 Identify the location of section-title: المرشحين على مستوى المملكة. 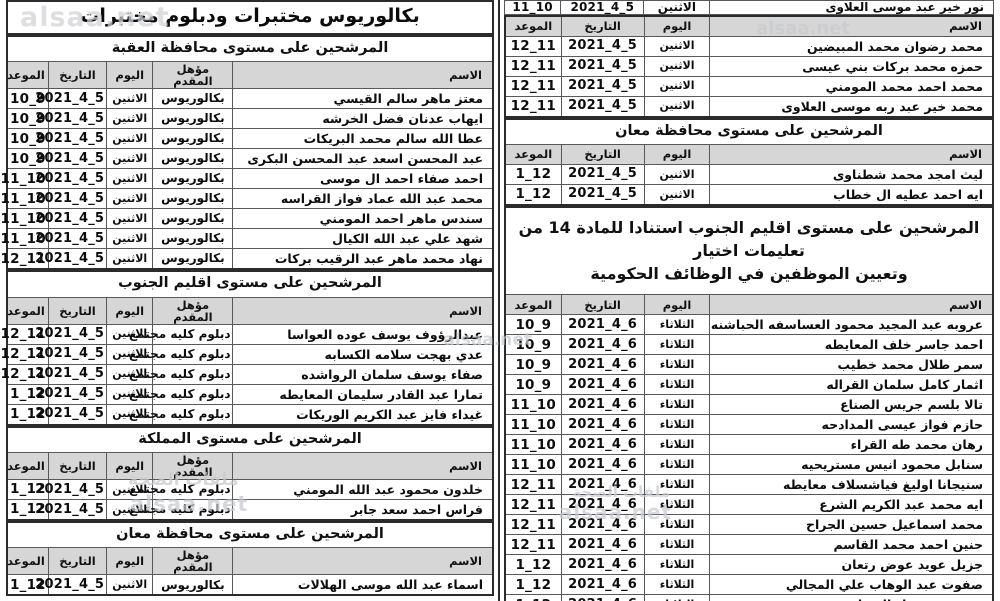
(250, 439).